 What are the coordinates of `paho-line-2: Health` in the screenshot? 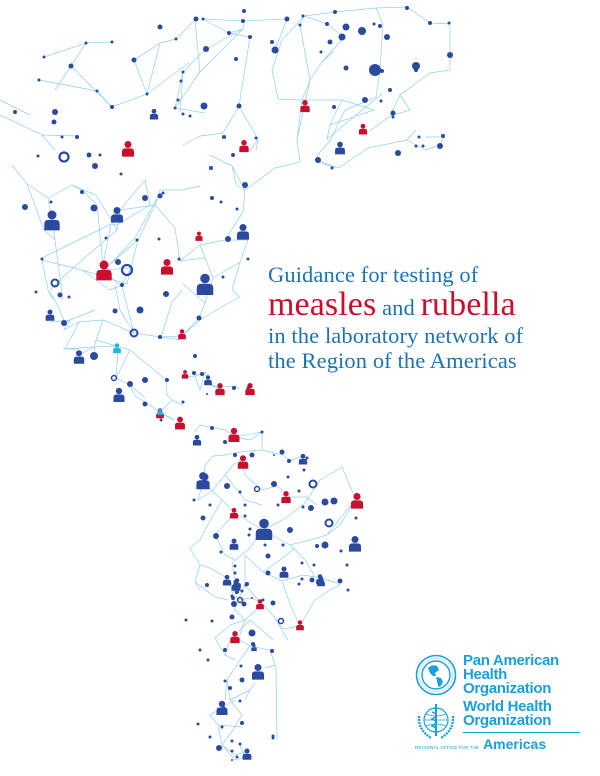 It's located at (485, 674).